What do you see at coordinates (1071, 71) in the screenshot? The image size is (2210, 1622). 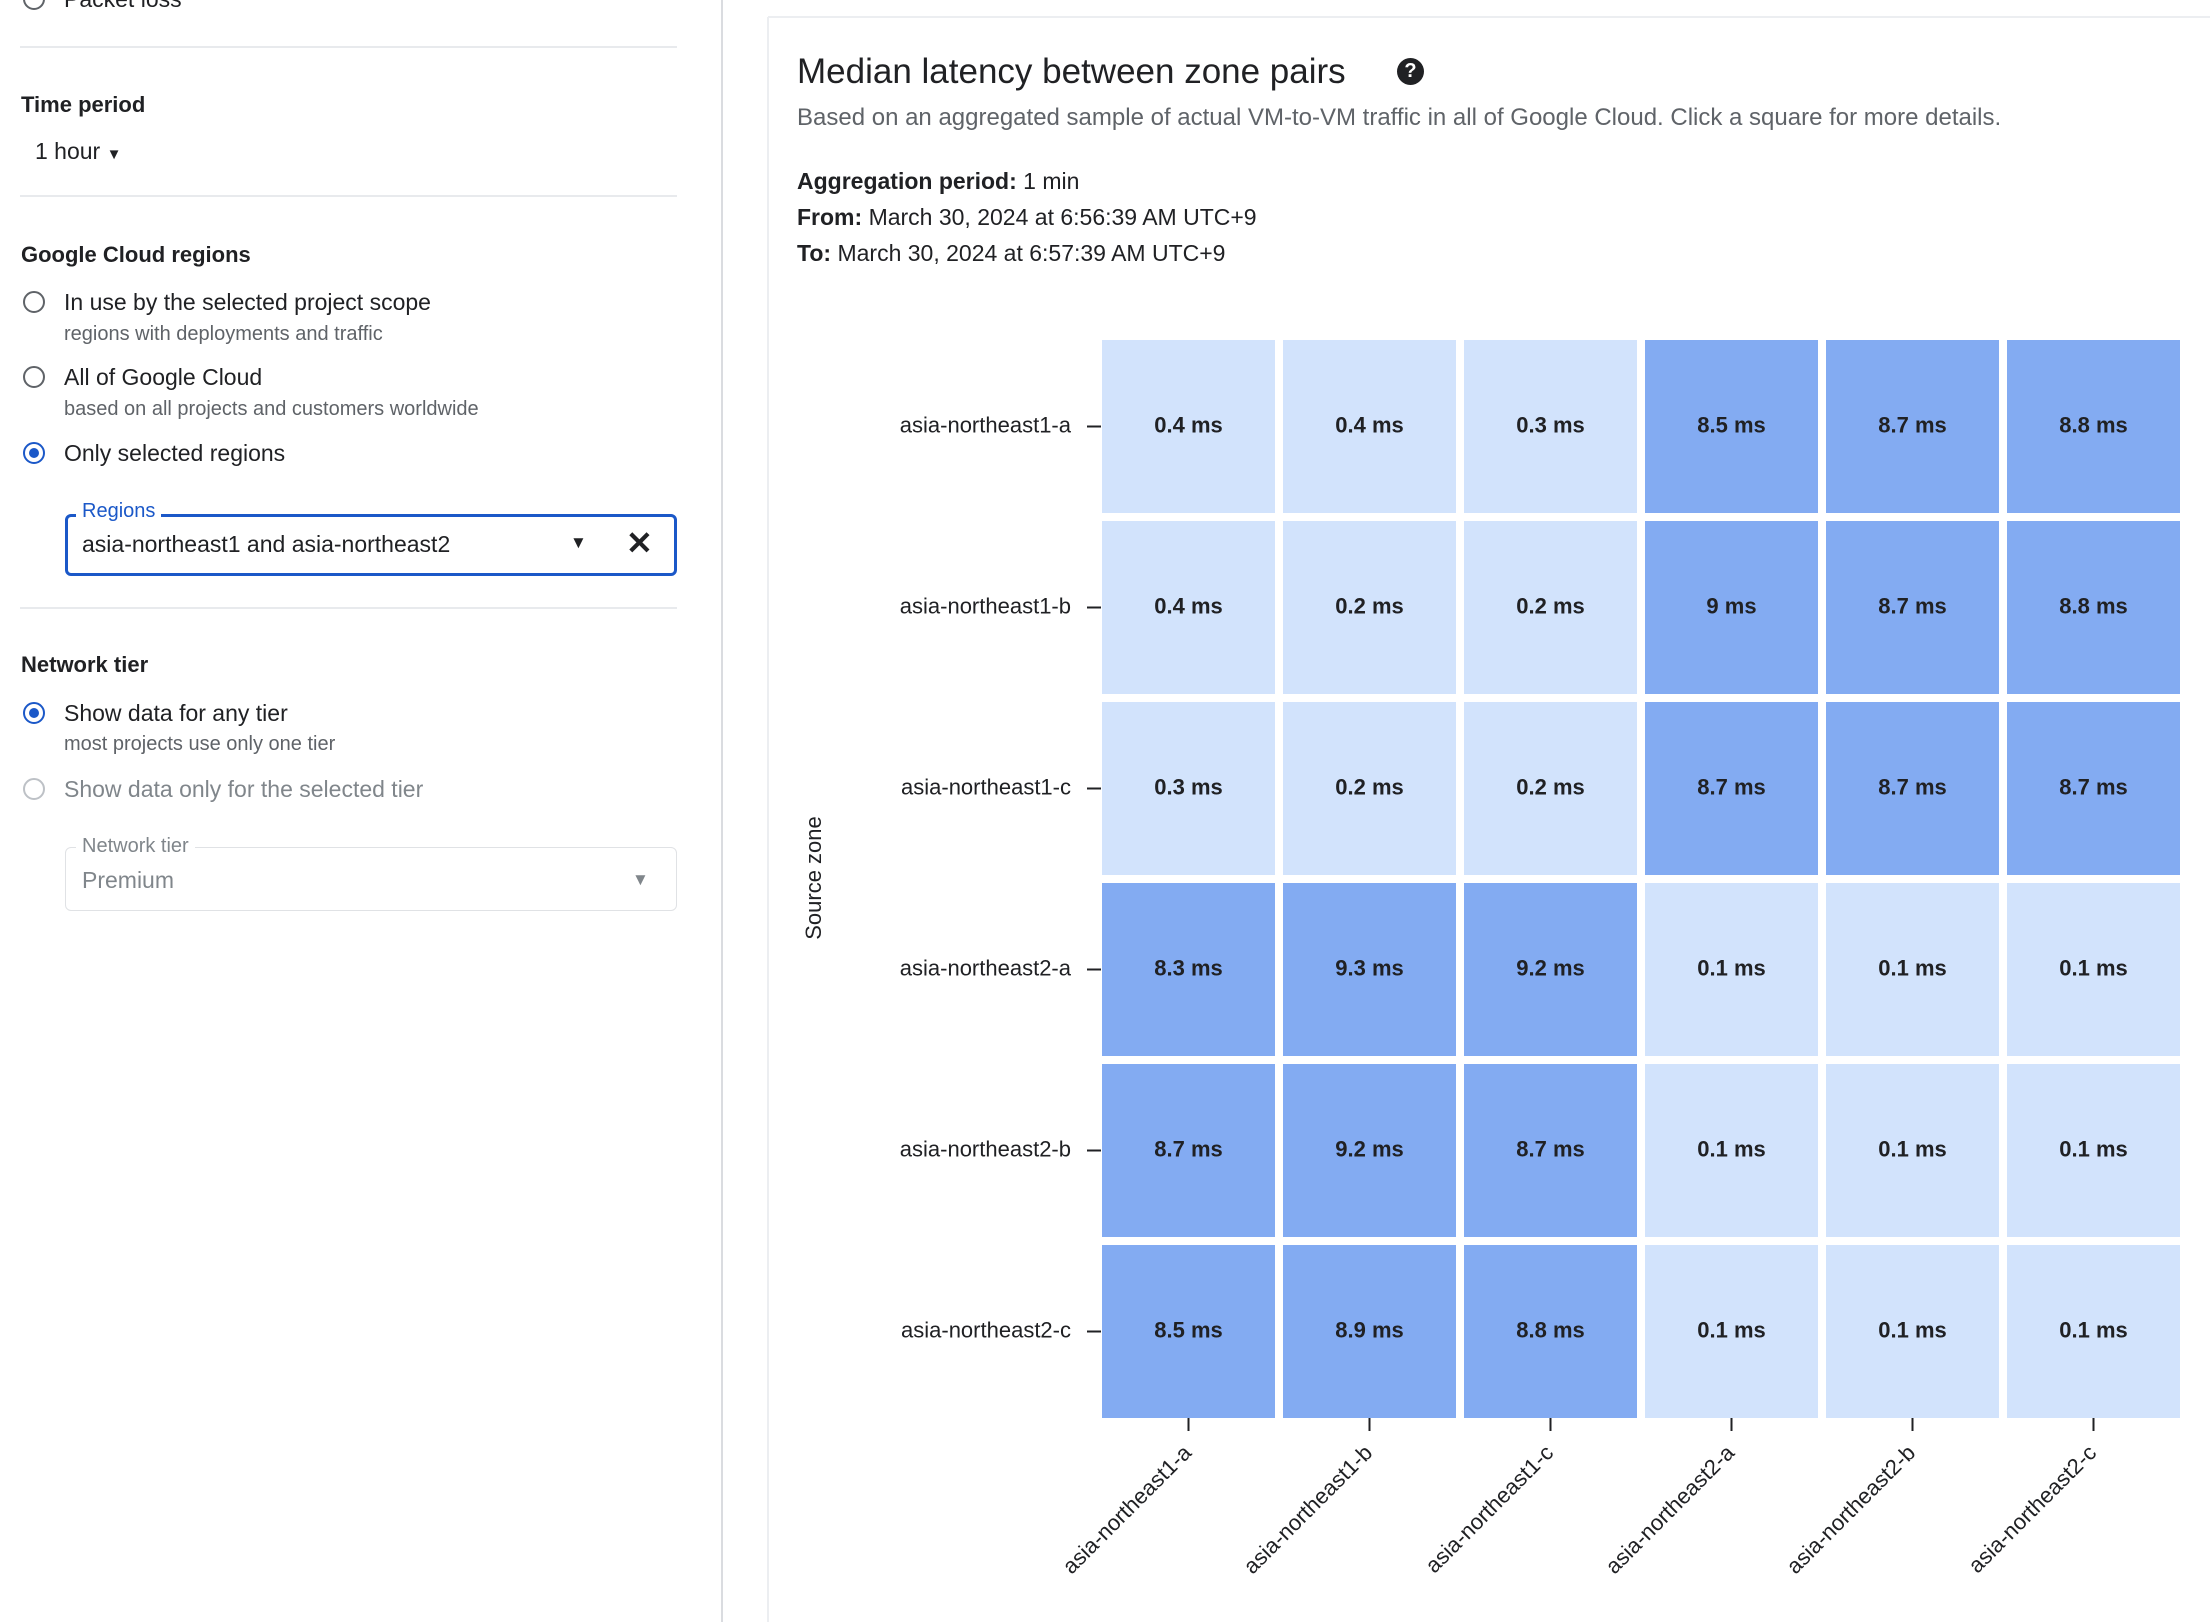 I see `panel-title: Median latency between zone pairs` at bounding box center [1071, 71].